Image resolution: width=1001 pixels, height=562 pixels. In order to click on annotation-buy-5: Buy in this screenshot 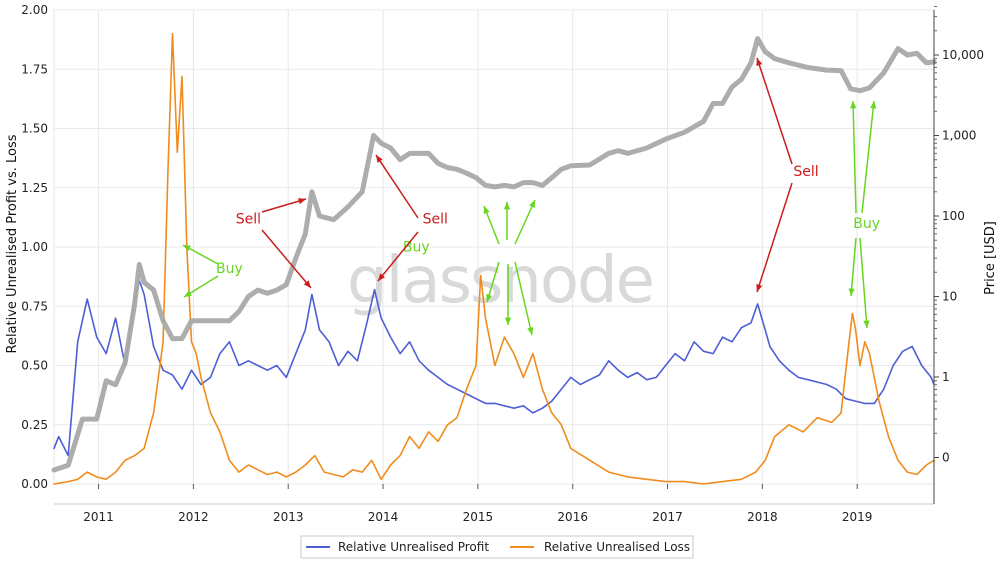, I will do `click(866, 224)`.